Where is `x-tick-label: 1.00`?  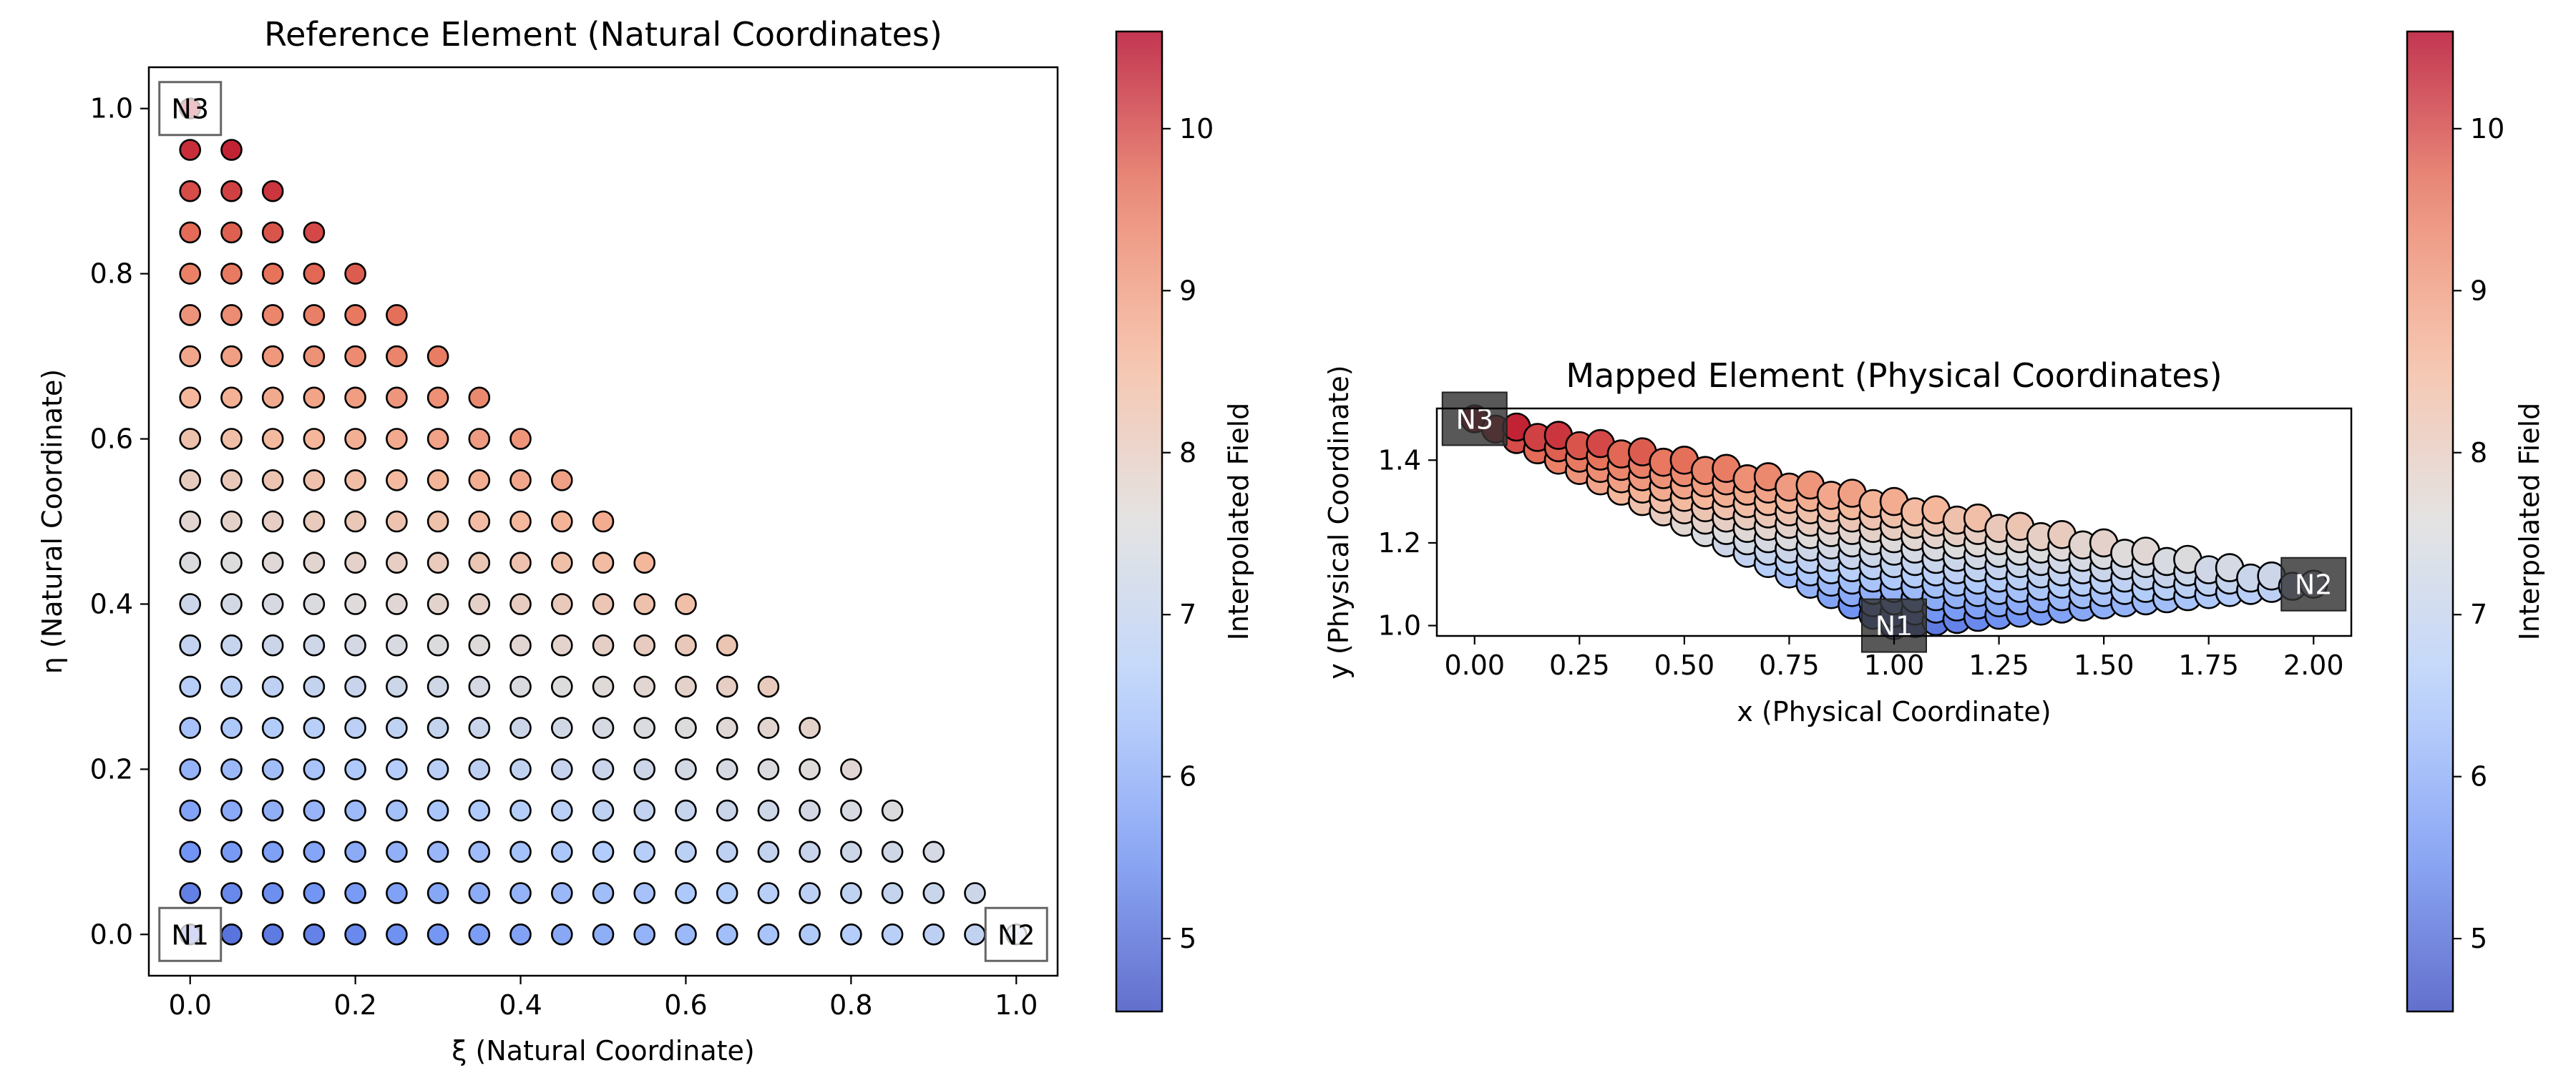 x-tick-label: 1.00 is located at coordinates (1894, 665).